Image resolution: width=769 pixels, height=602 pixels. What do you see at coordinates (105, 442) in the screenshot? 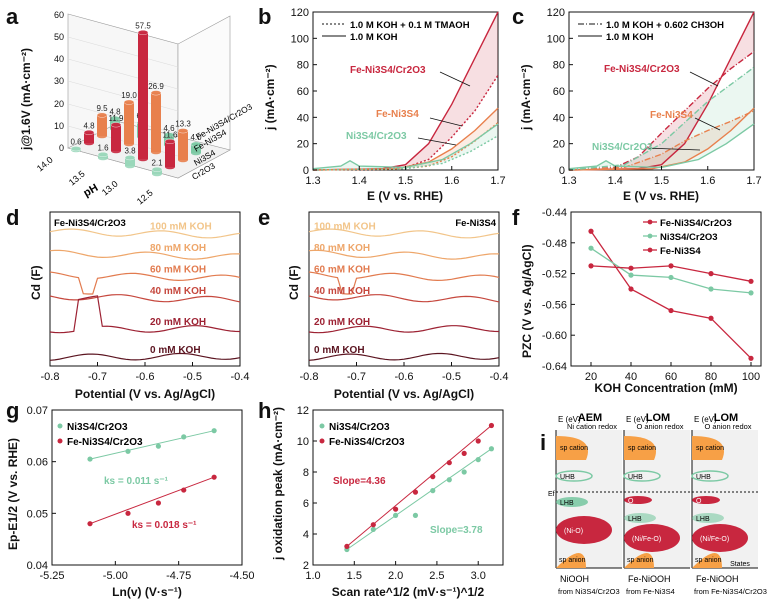
I see `g-legend-text: Fe-Ni3S4/Cr2O3` at bounding box center [105, 442].